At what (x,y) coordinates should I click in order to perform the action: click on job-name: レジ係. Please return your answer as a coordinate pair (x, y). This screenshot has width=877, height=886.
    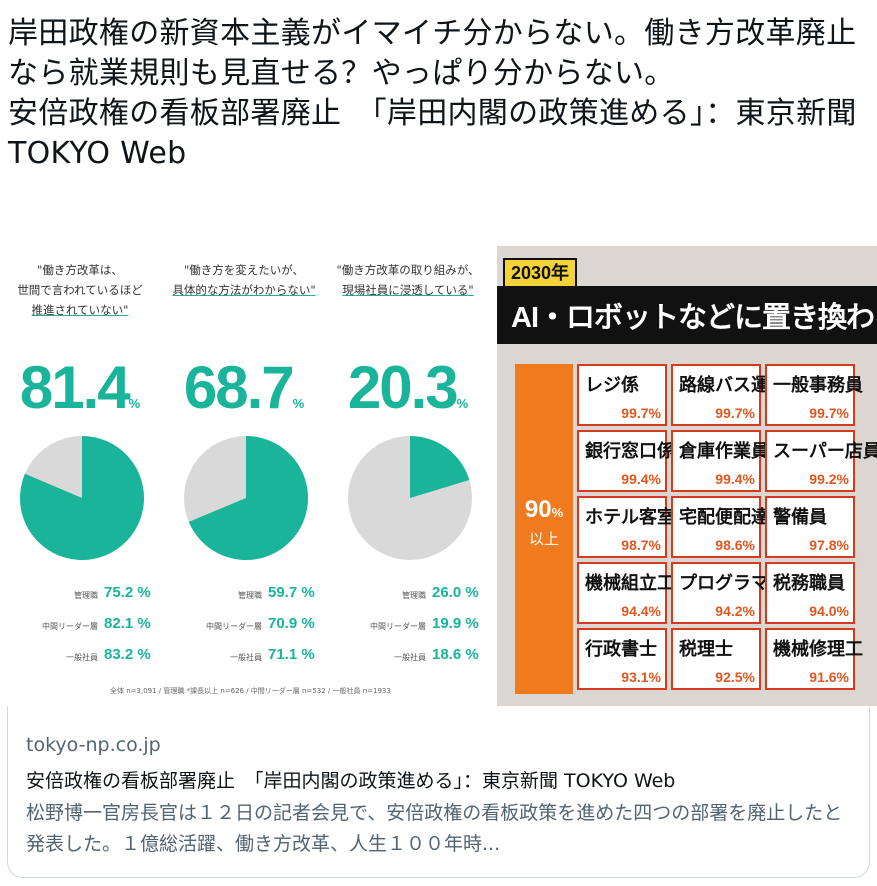
    Looking at the image, I should click on (612, 385).